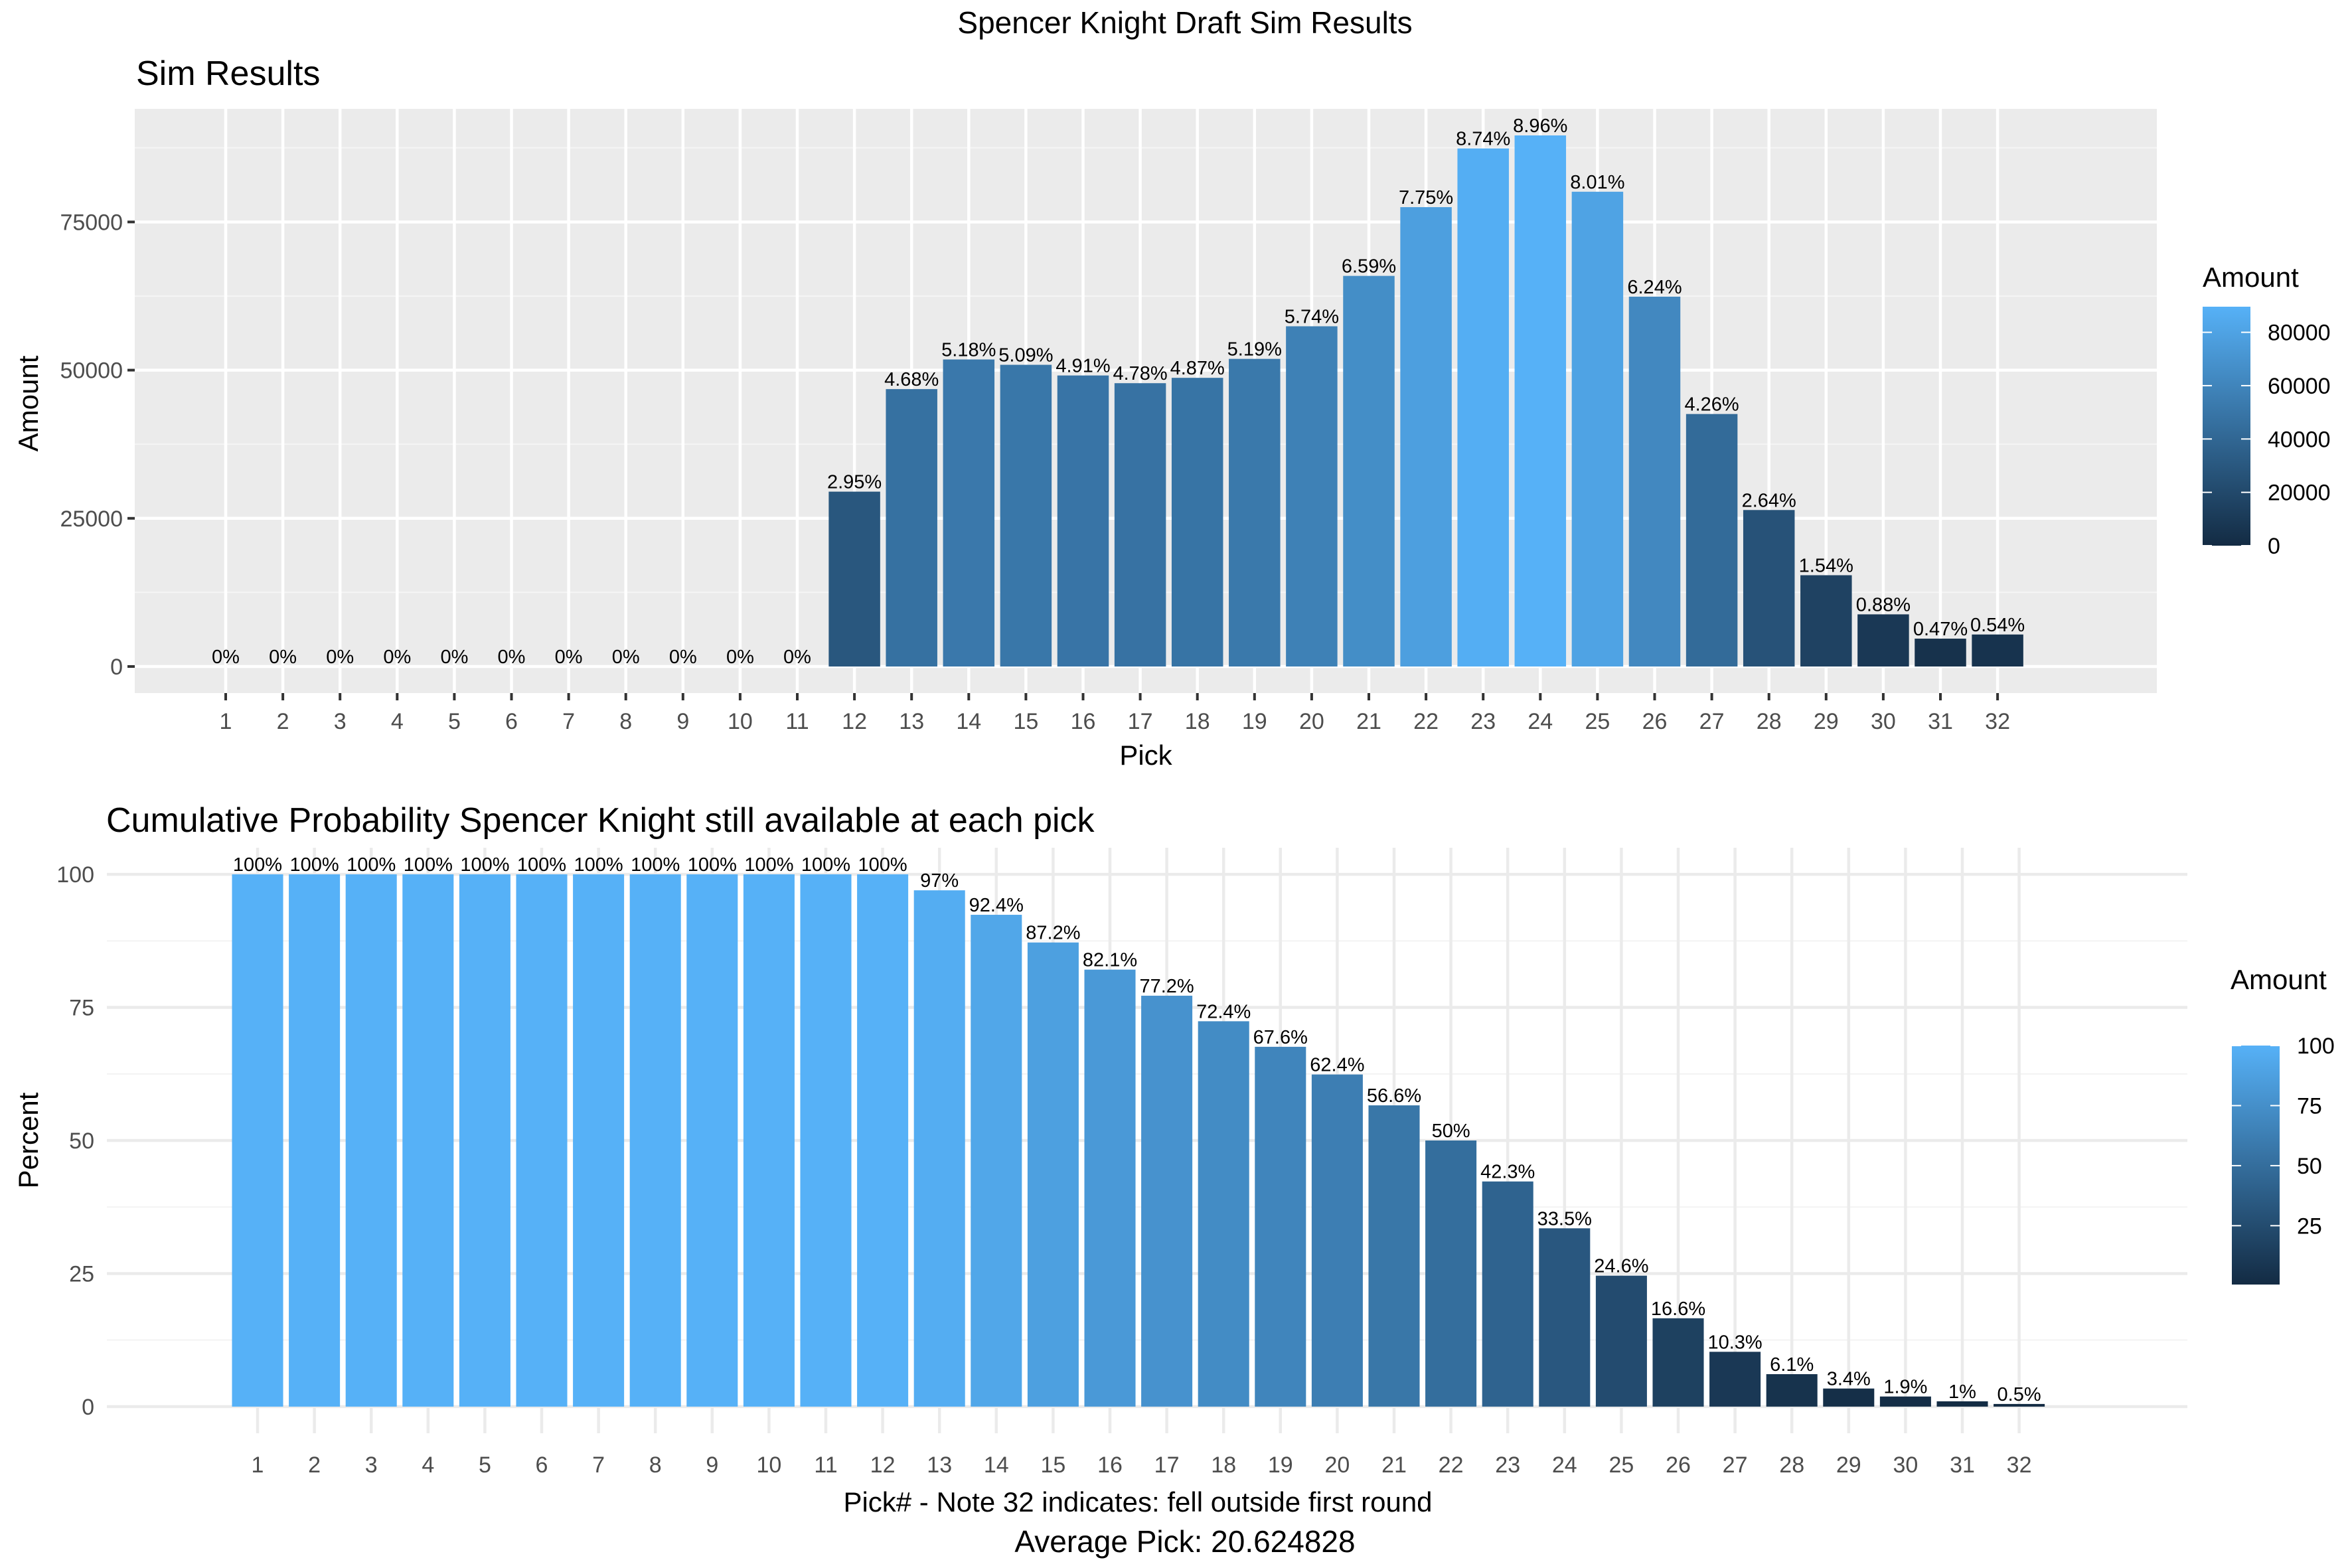 This screenshot has width=2352, height=1568. What do you see at coordinates (1792, 1364) in the screenshot?
I see `cumulative-bar-label: 6.1%` at bounding box center [1792, 1364].